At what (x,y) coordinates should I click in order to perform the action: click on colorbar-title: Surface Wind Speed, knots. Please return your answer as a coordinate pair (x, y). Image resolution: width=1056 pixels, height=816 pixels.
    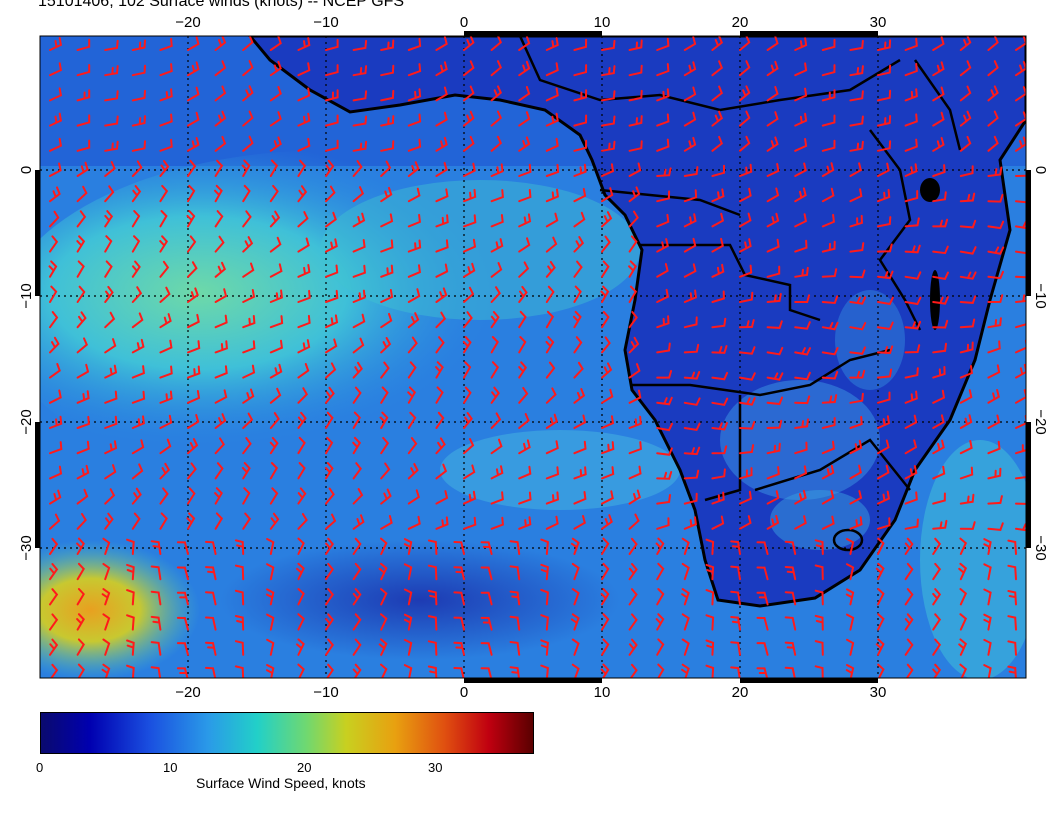
    Looking at the image, I should click on (281, 783).